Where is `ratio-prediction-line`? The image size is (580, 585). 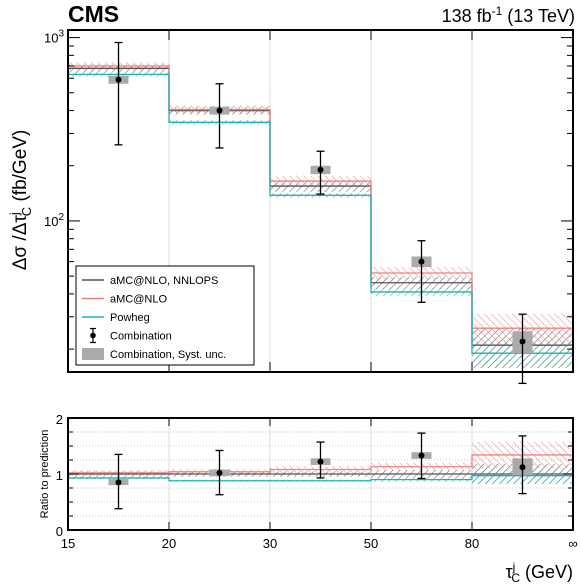
ratio-prediction-line is located at coordinates (320, 478).